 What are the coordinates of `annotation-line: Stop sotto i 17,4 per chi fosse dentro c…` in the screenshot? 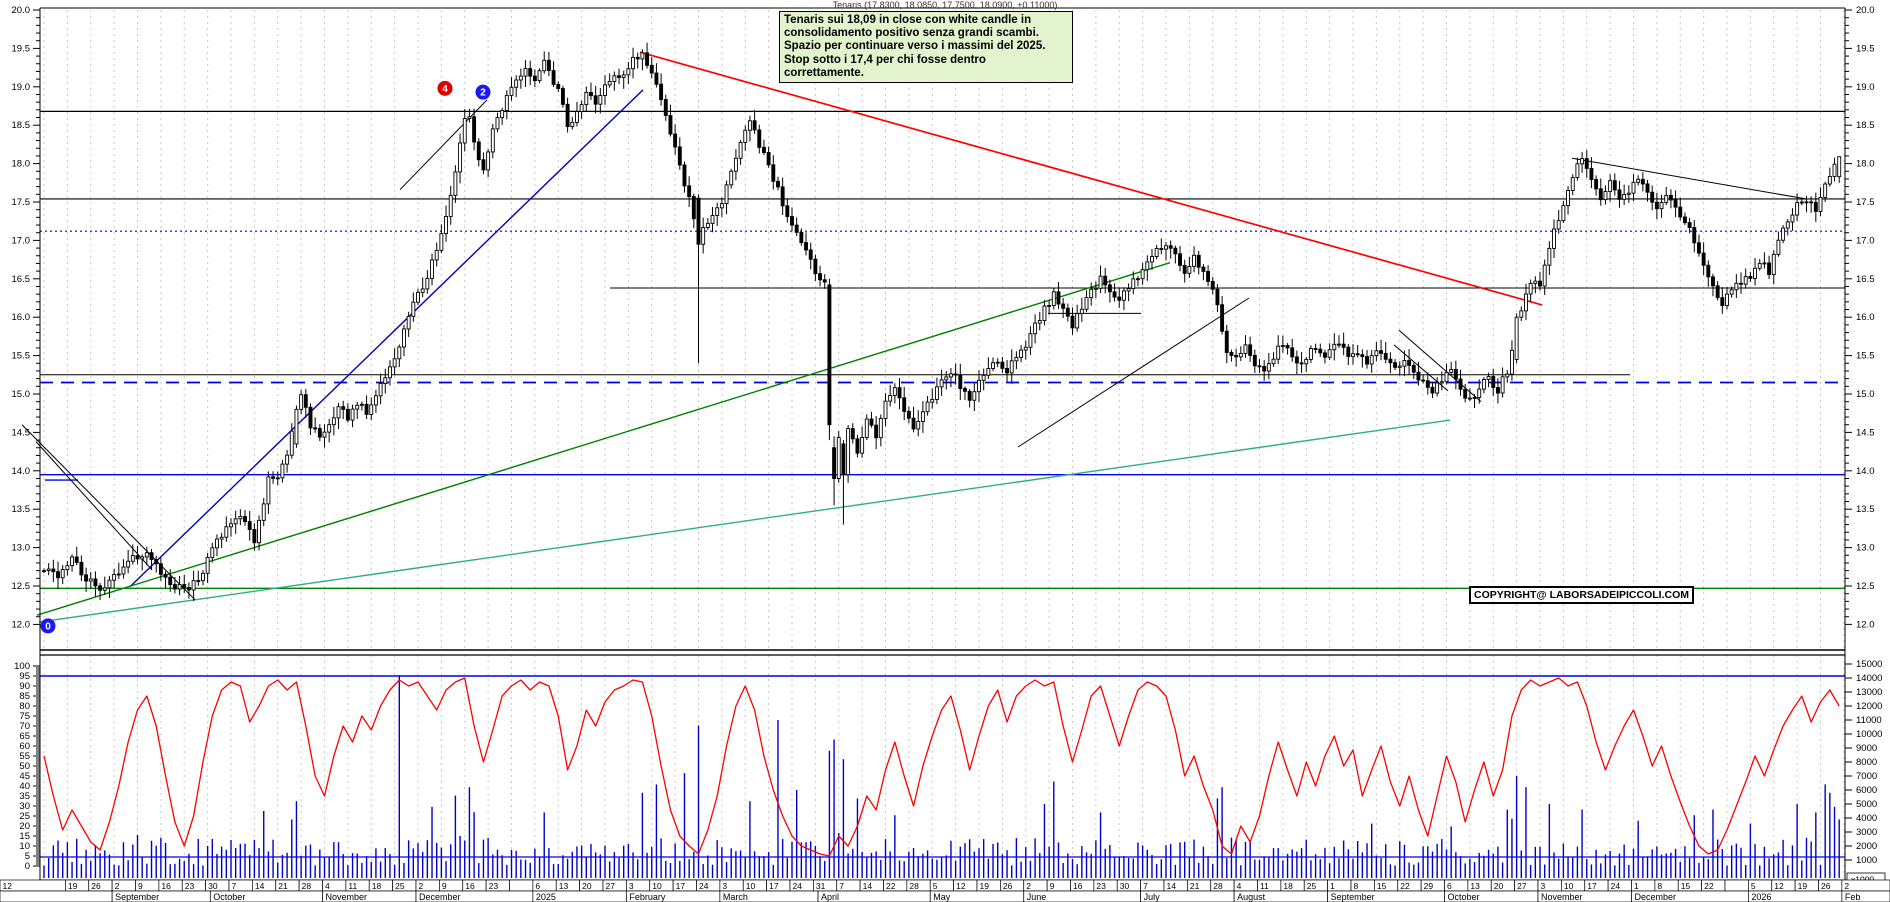 It's located at (885, 66).